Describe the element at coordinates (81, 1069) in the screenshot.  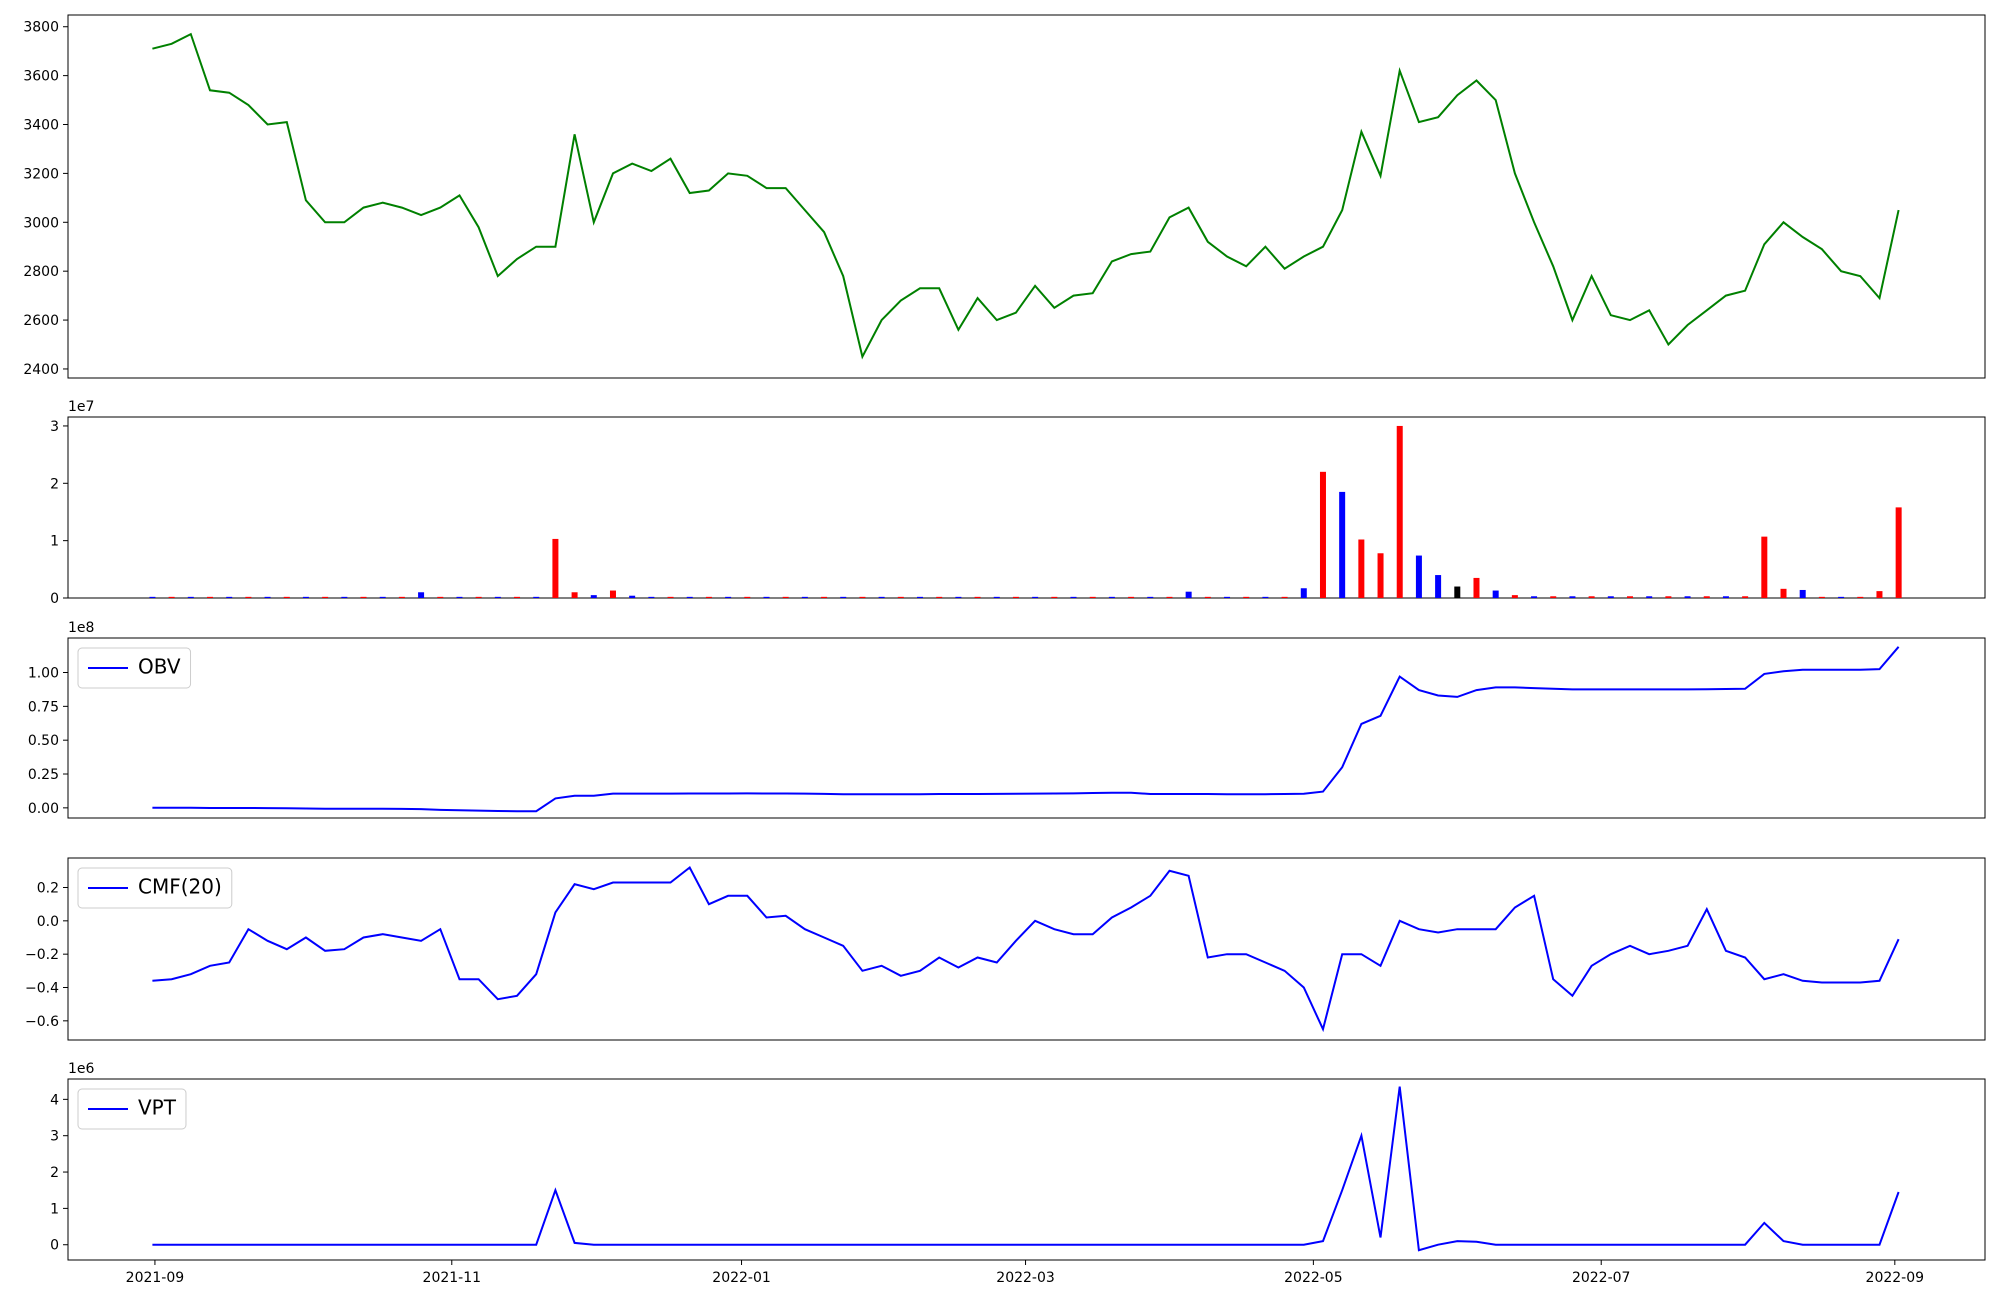
I see `axis-offset: 1e6` at that location.